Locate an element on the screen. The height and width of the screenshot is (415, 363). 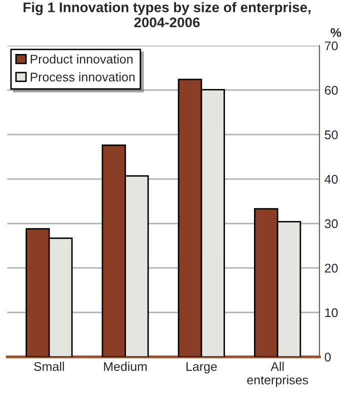
y-tick-label: 10 is located at coordinates (331, 313).